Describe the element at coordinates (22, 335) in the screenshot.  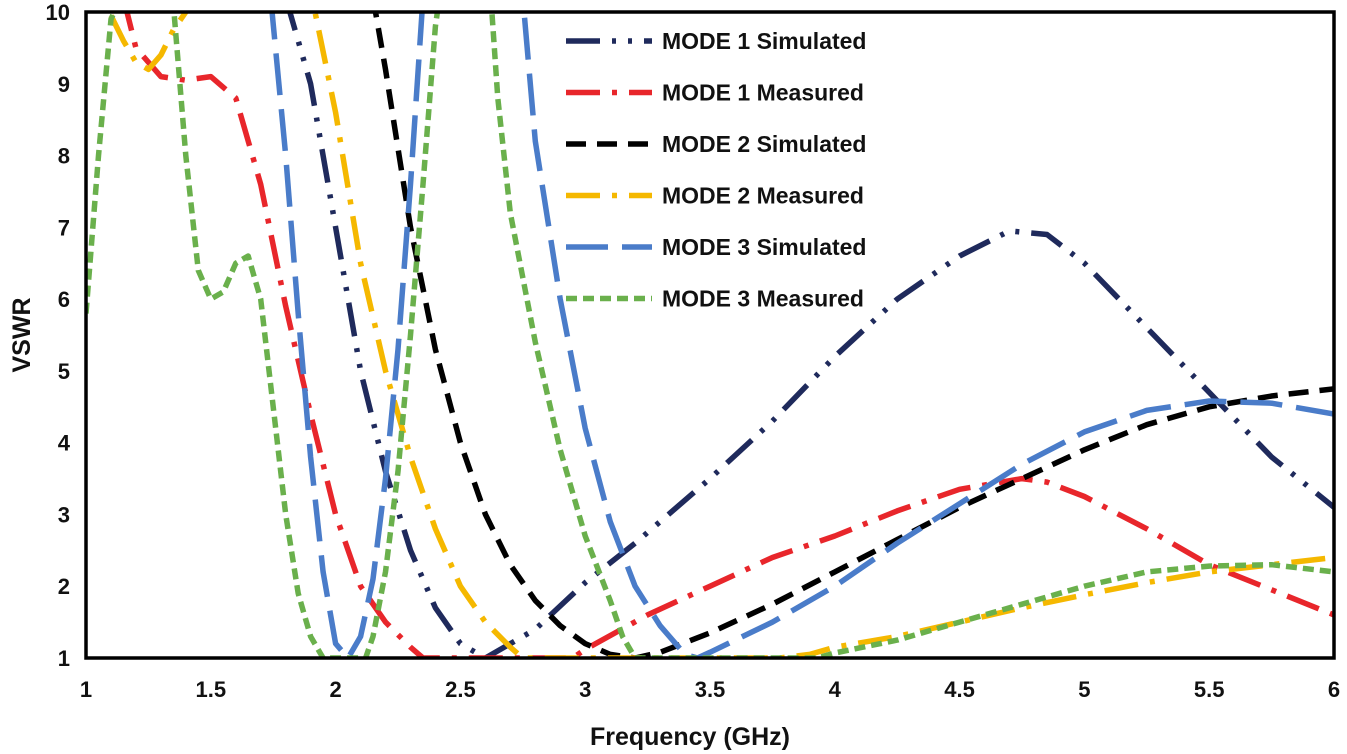
I see `y-axis-title: VSWR` at that location.